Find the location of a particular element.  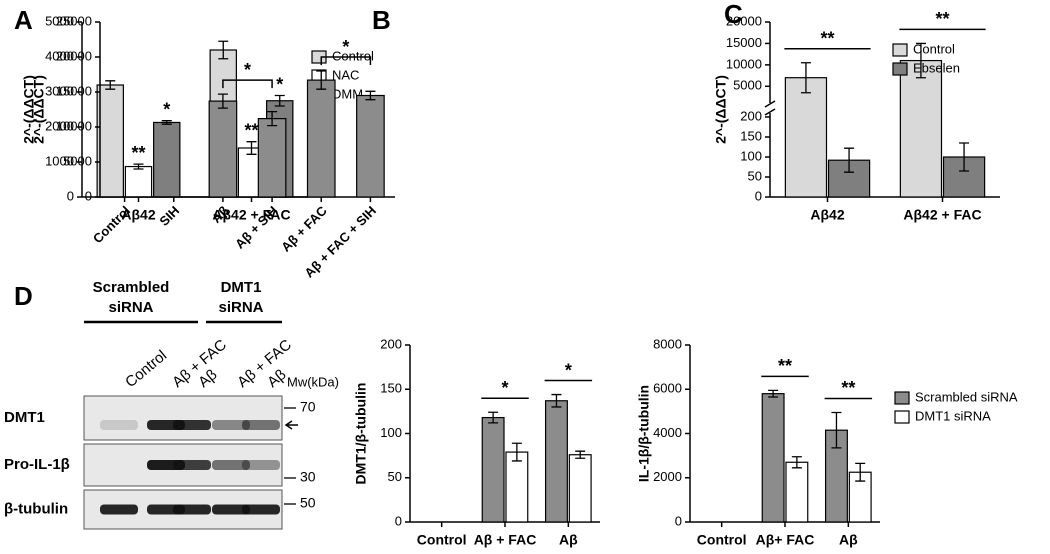

x-tick-label: Aβ + FAC is located at coordinates (505, 540).